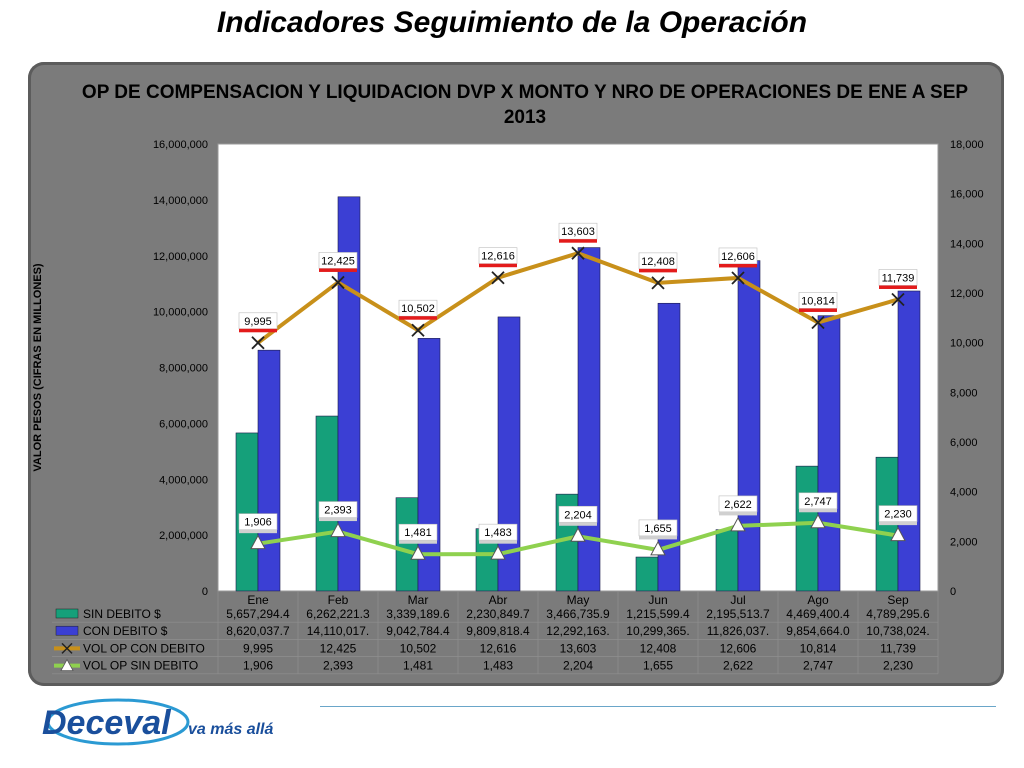 The width and height of the screenshot is (1024, 768). Describe the element at coordinates (140, 666) in the screenshot. I see `legend-label: VOL OP SIN DEBITO` at that location.